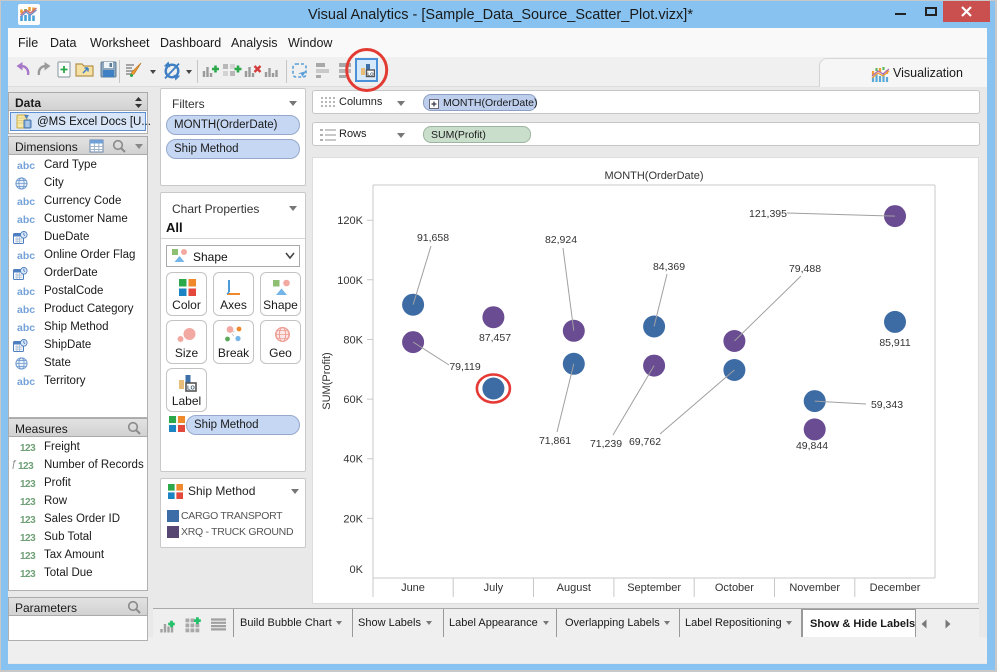  Describe the element at coordinates (353, 460) in the screenshot. I see `svg-text: 40K` at that location.